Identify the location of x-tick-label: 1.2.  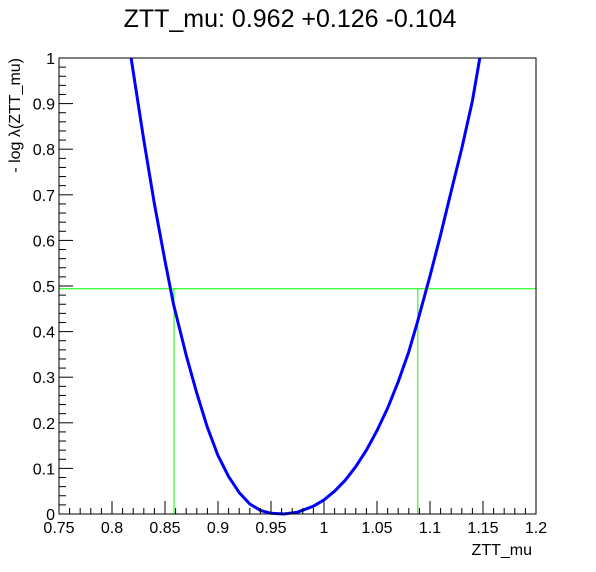
(536, 528).